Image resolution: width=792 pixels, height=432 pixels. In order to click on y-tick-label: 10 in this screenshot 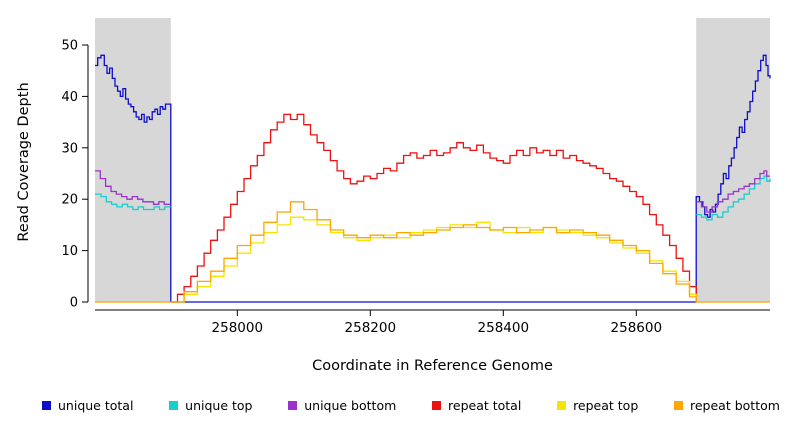, I will do `click(69, 251)`.